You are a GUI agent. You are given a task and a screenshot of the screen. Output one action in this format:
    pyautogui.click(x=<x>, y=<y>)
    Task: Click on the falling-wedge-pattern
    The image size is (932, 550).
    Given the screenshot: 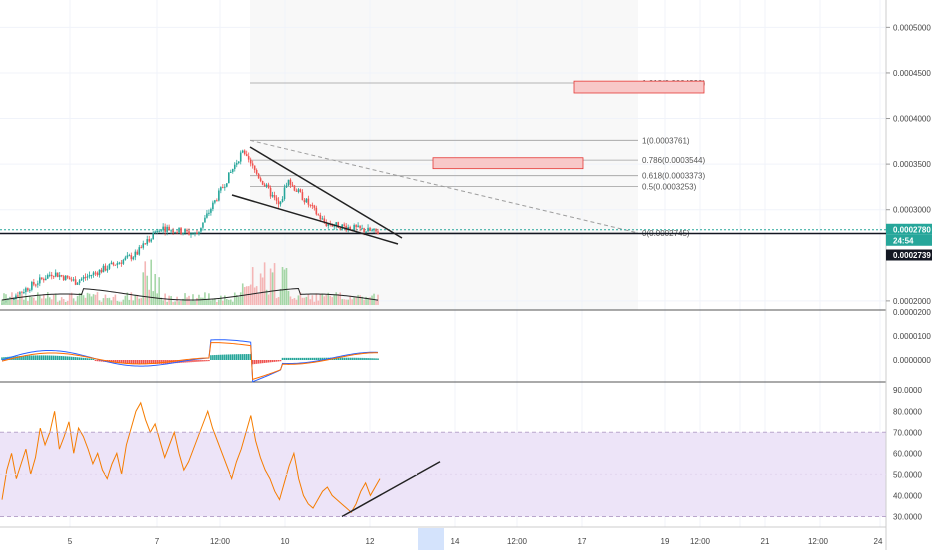 What is the action you would take?
    pyautogui.click(x=317, y=195)
    